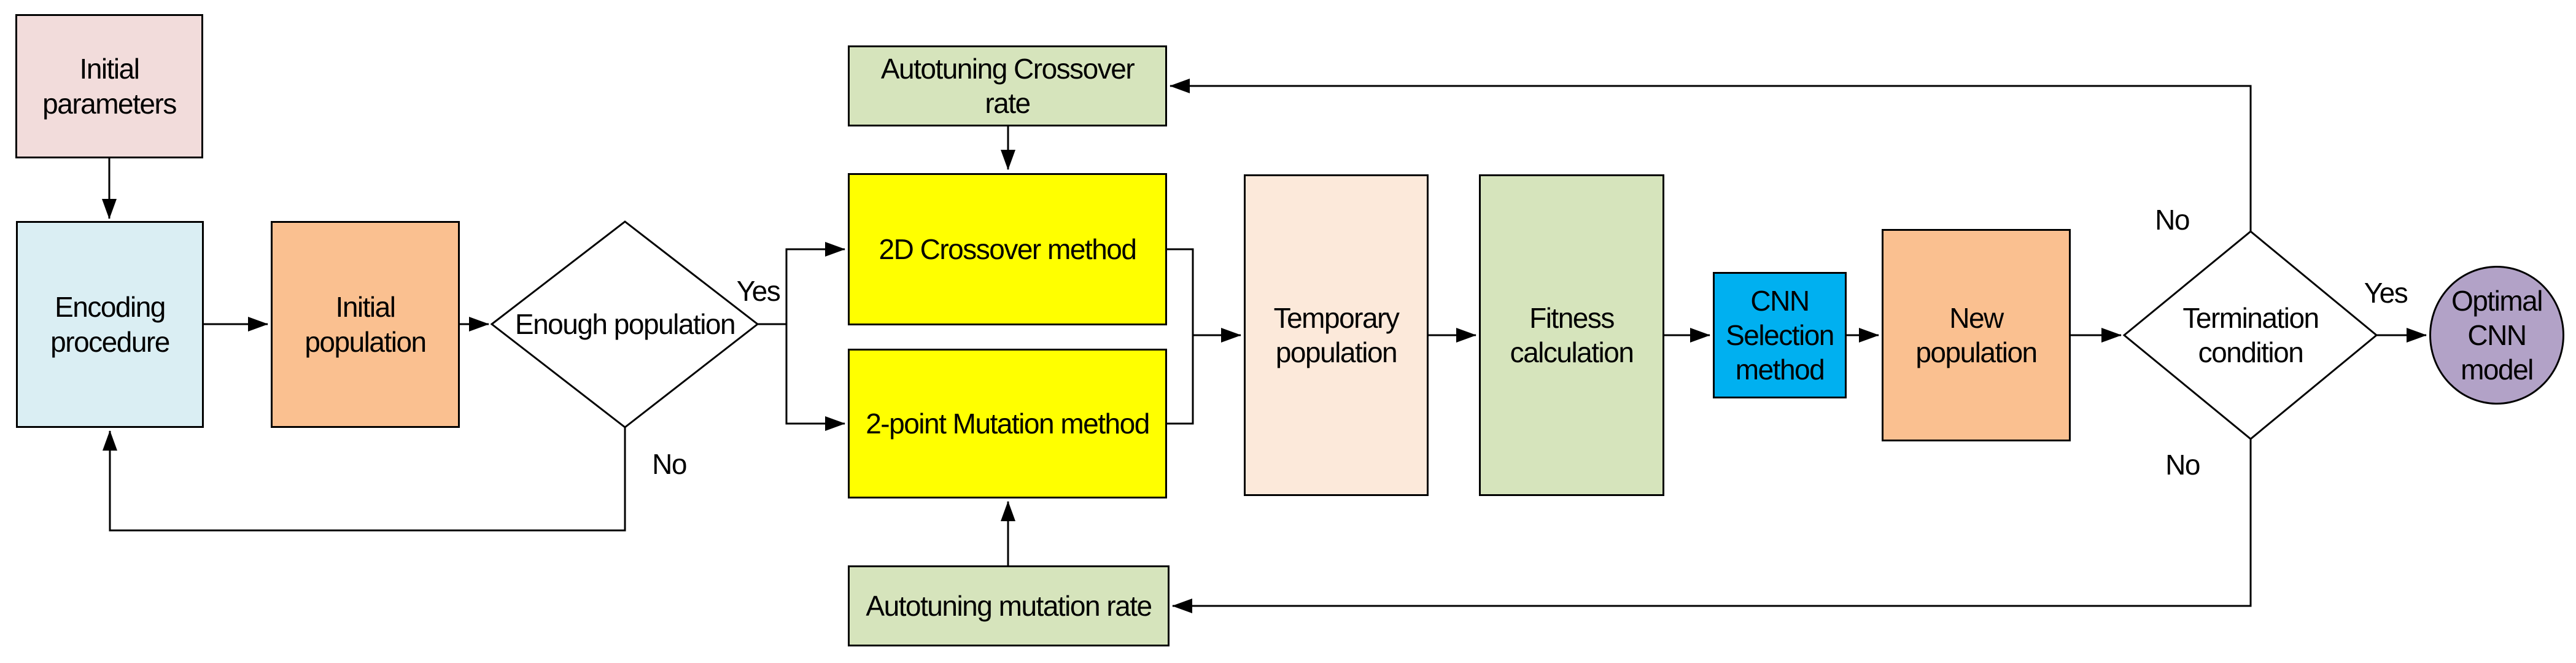  I want to click on node-initial-population: Initial population, so click(365, 324).